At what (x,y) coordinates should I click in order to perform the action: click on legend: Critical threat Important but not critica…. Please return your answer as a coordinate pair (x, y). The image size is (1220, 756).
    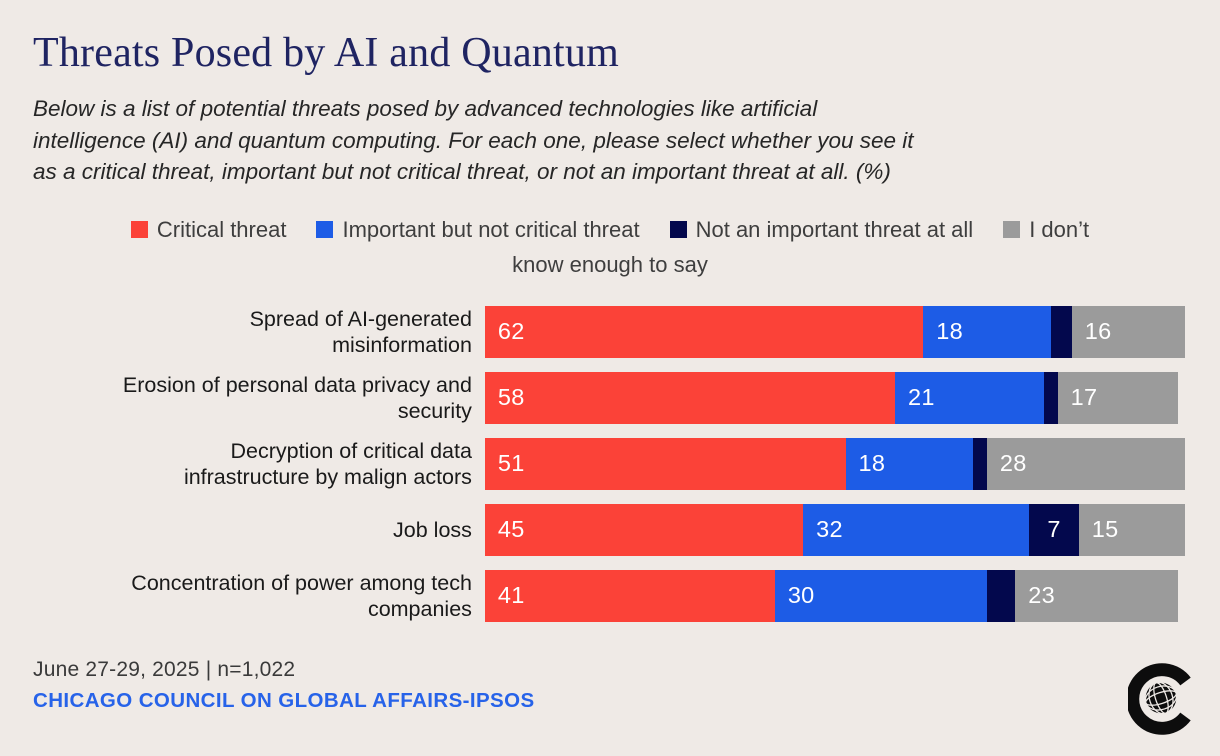
    Looking at the image, I should click on (610, 247).